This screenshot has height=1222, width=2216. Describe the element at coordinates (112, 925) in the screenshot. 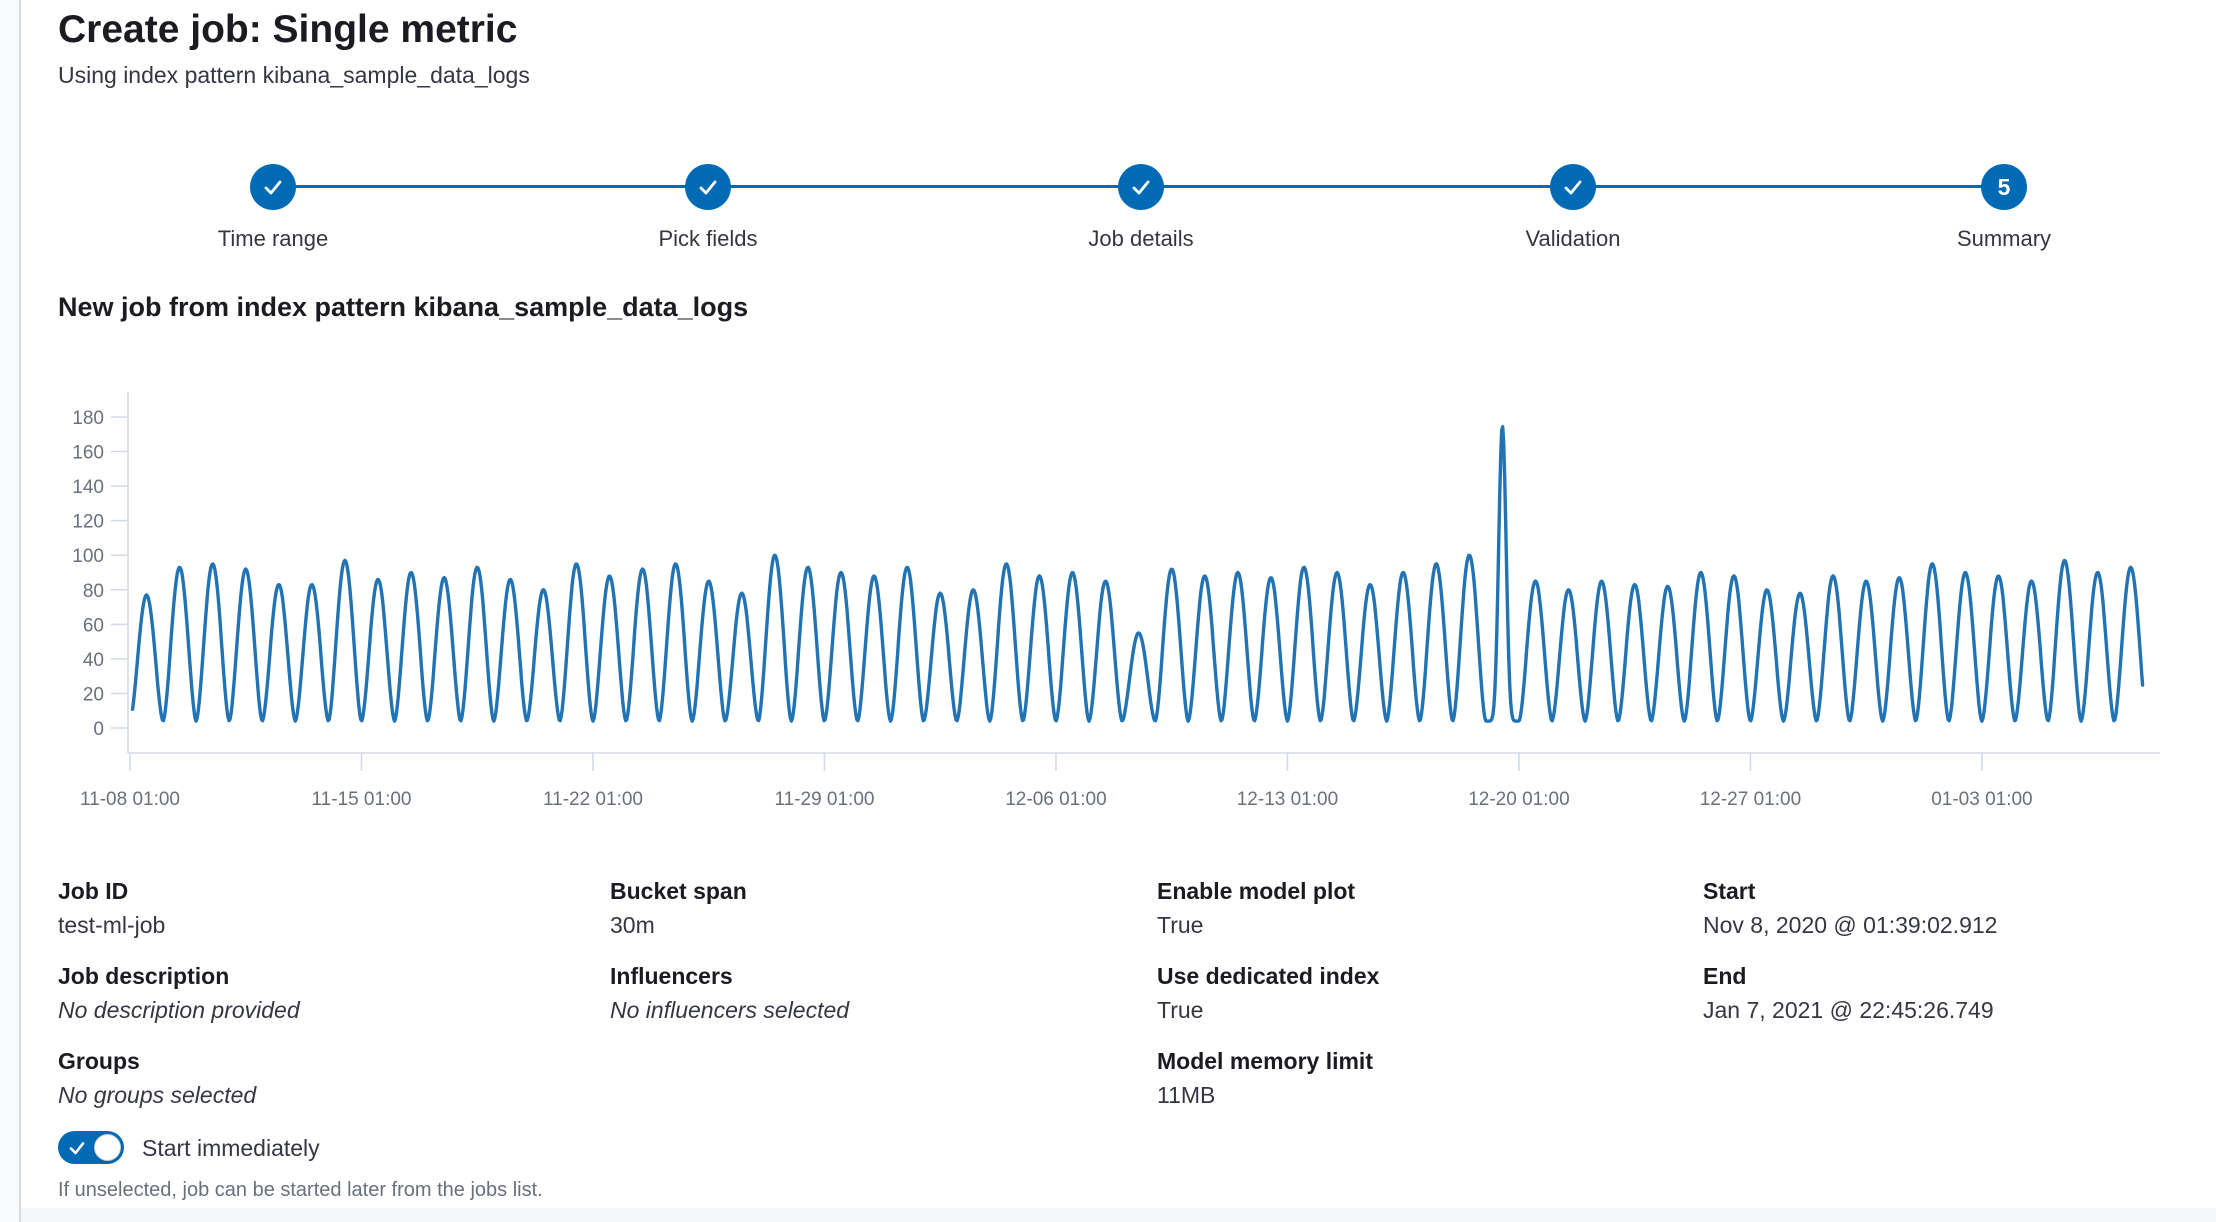

I see `detail-value: test-ml-job` at that location.